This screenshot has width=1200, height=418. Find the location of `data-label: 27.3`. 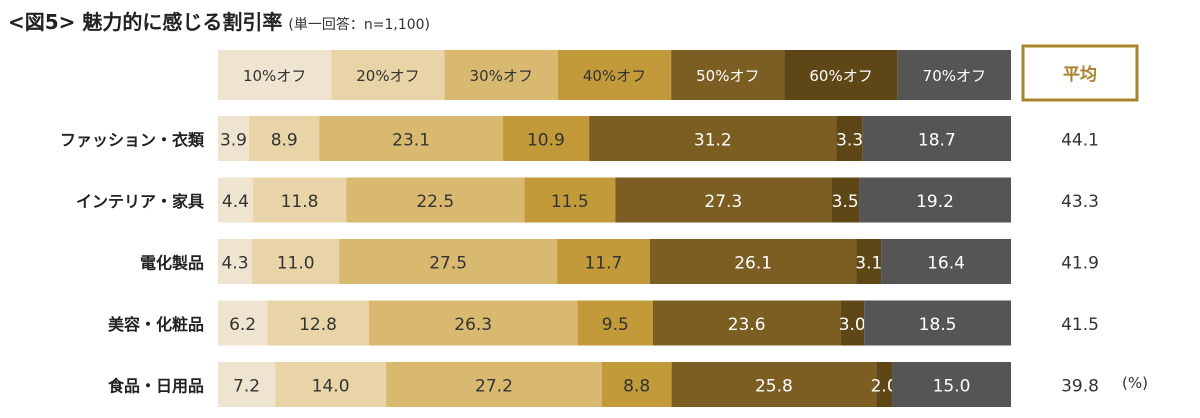

data-label: 27.3 is located at coordinates (723, 202).